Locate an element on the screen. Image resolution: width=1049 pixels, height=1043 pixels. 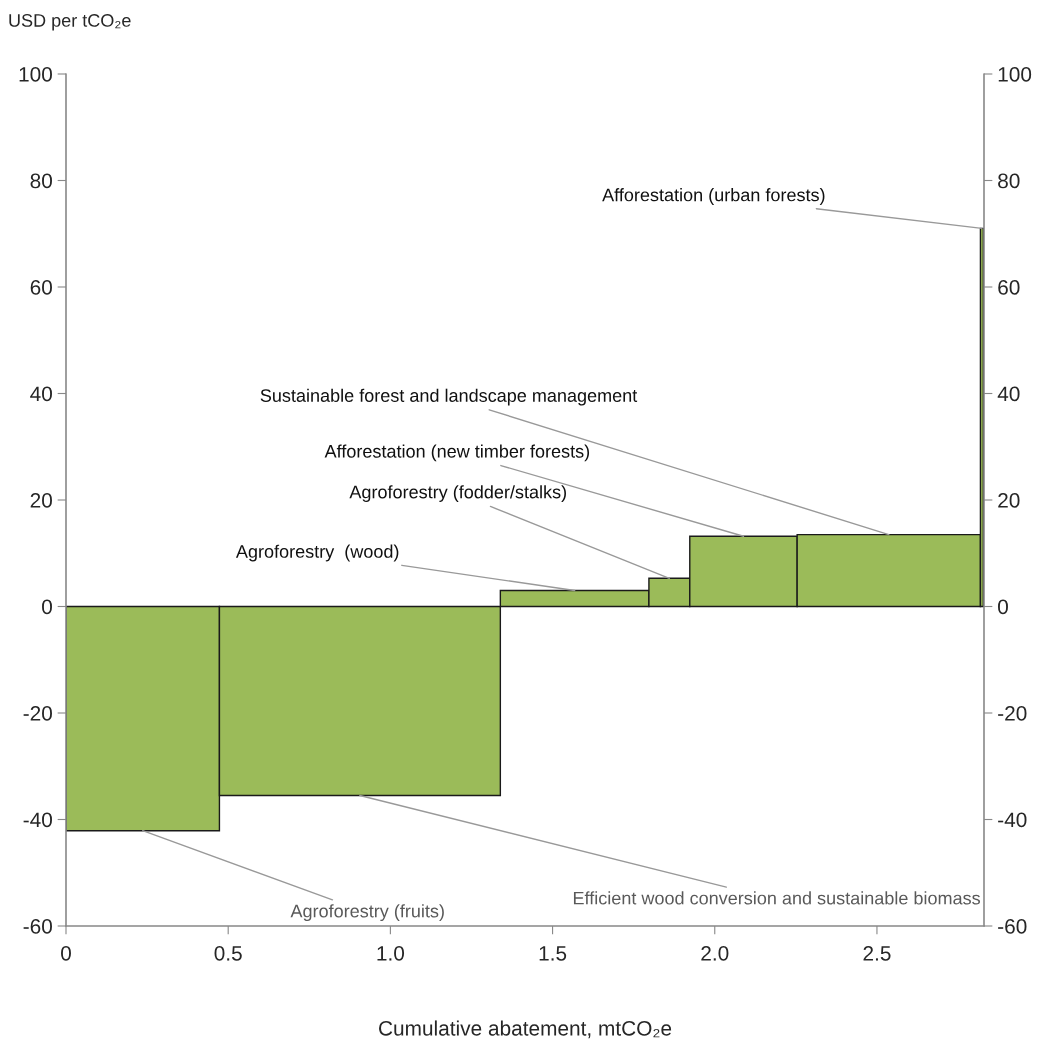
annotation: Agroforestry (fruits) is located at coordinates (367, 913).